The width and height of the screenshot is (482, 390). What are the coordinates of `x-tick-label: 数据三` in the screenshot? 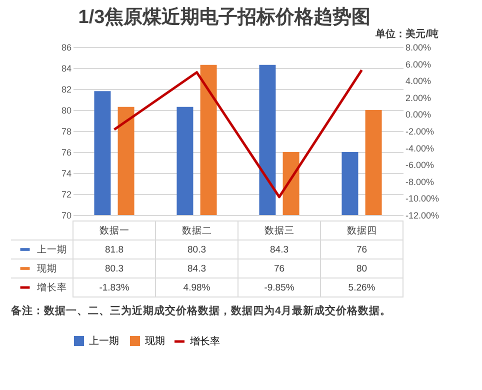 It's located at (279, 230).